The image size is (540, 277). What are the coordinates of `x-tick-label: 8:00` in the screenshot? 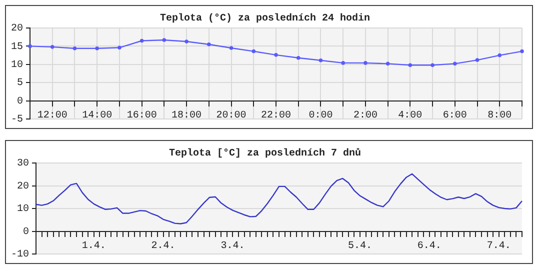 It's located at (500, 116).